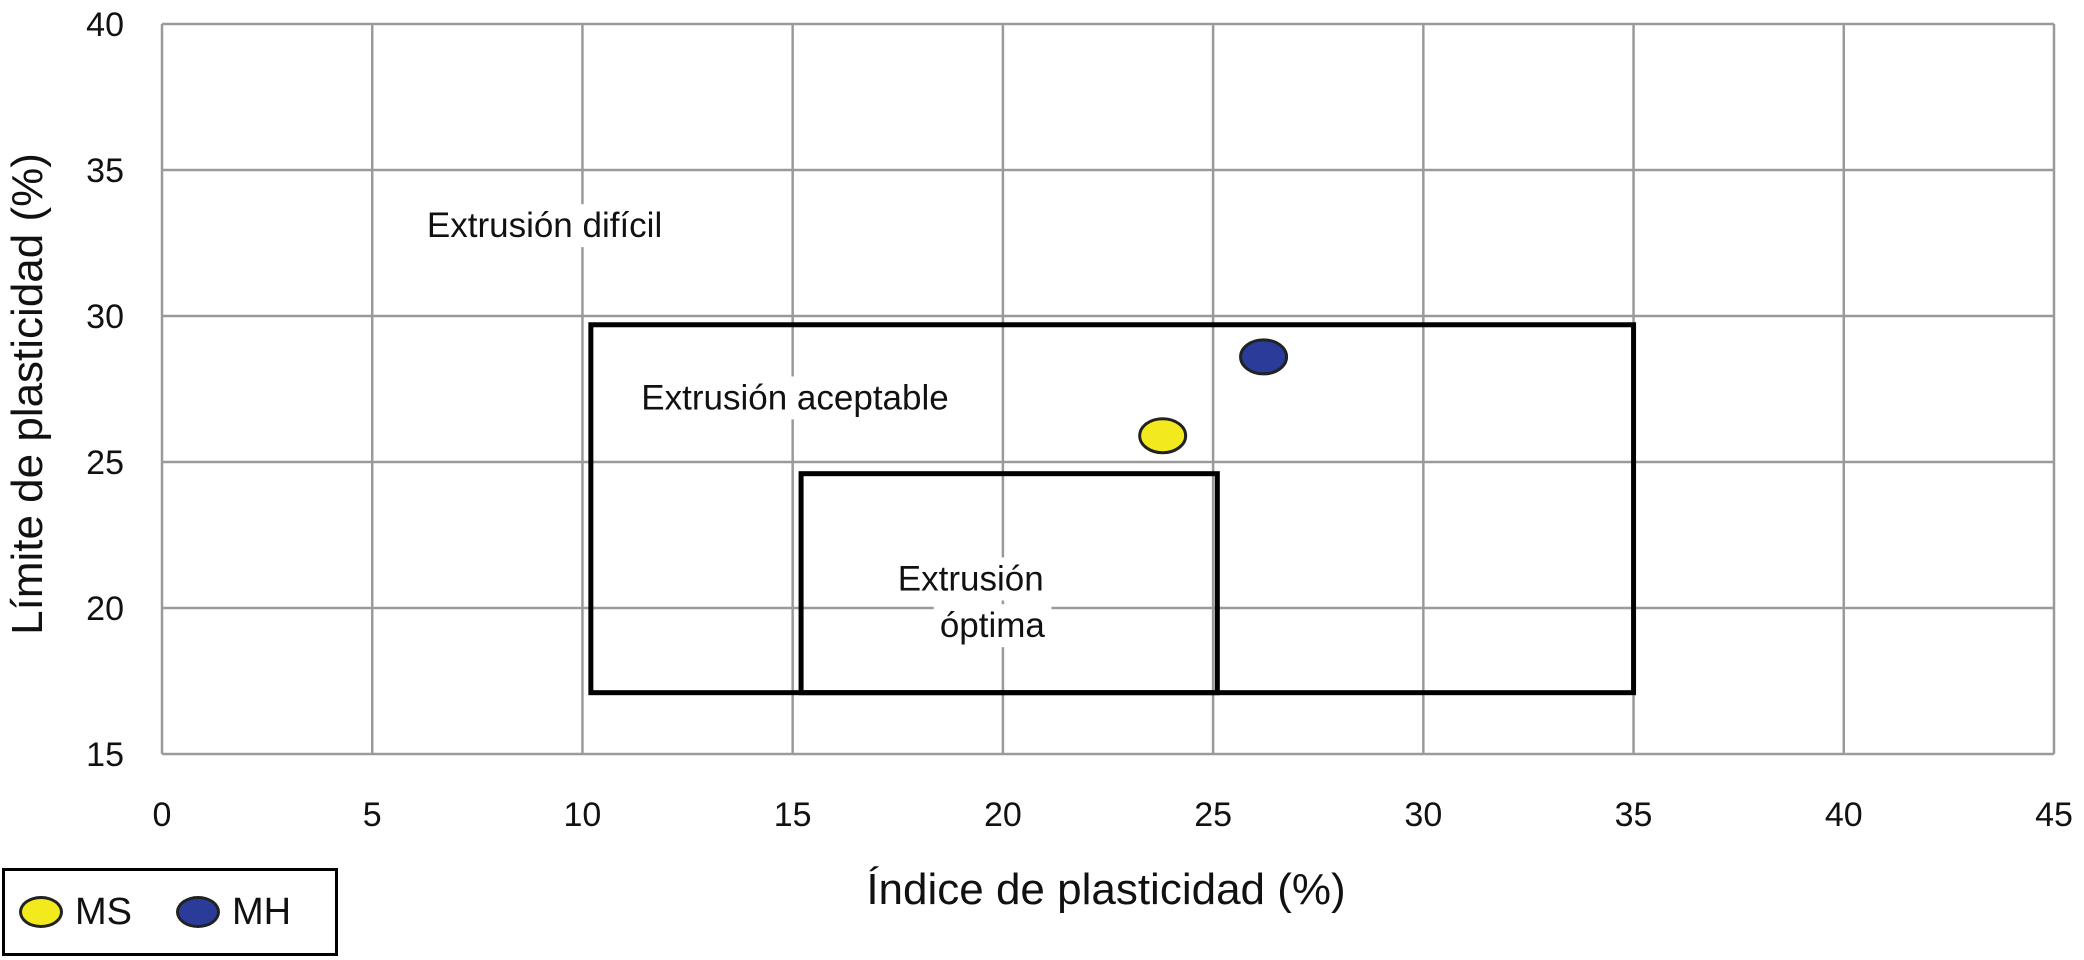 This screenshot has height=960, width=2084. I want to click on legend-label-mh: MH, so click(262, 911).